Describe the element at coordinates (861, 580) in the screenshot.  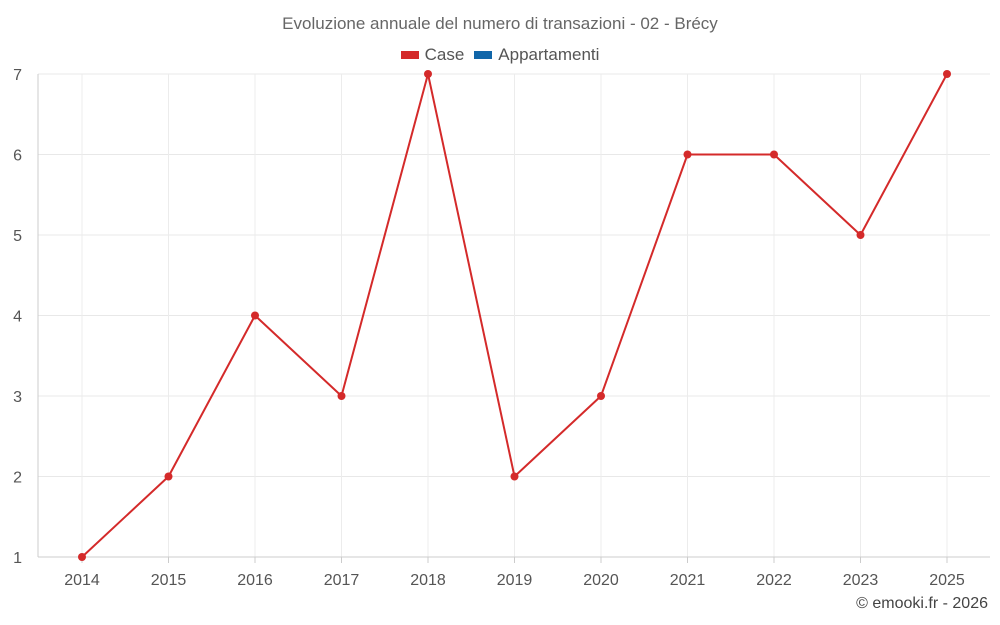
I see `x-tick-label-2023: 2023` at that location.